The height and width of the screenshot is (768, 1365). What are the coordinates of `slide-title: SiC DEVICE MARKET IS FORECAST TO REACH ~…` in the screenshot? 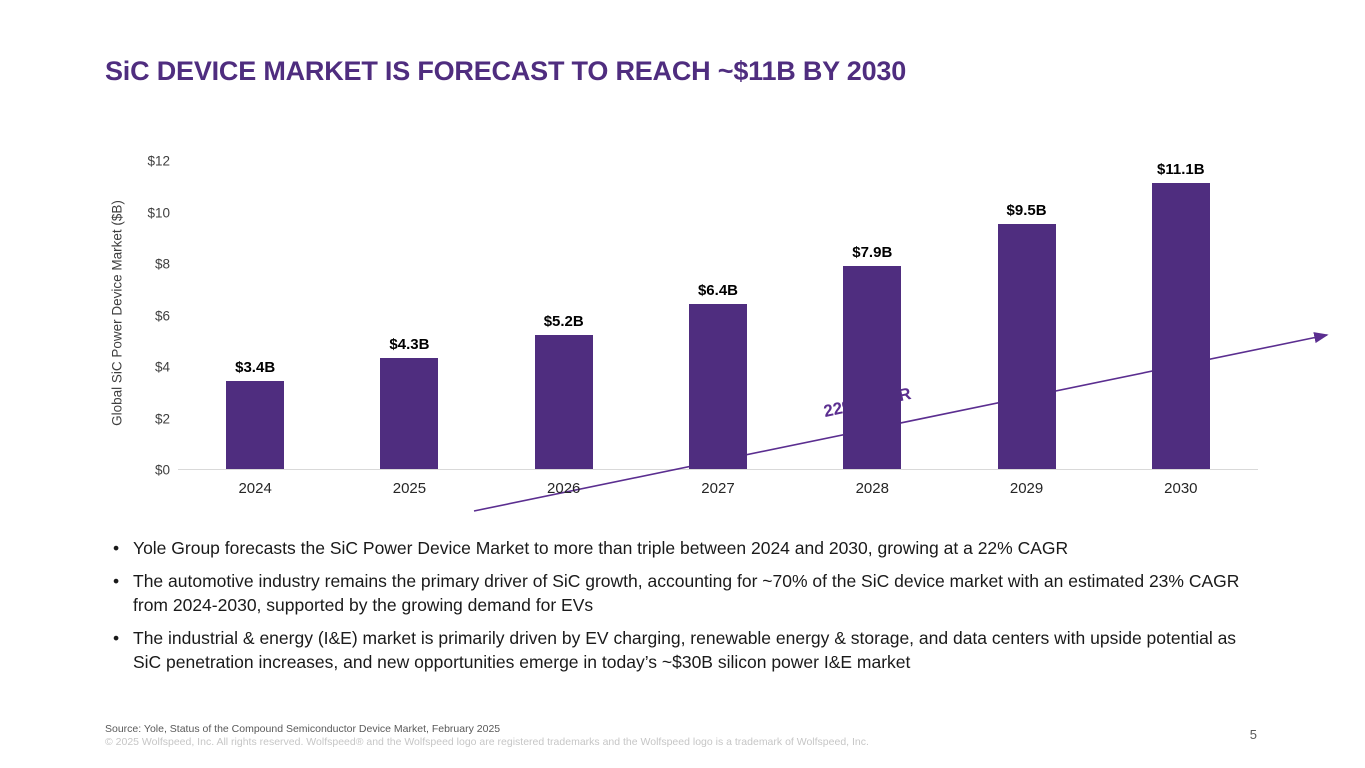 It's located at (506, 71).